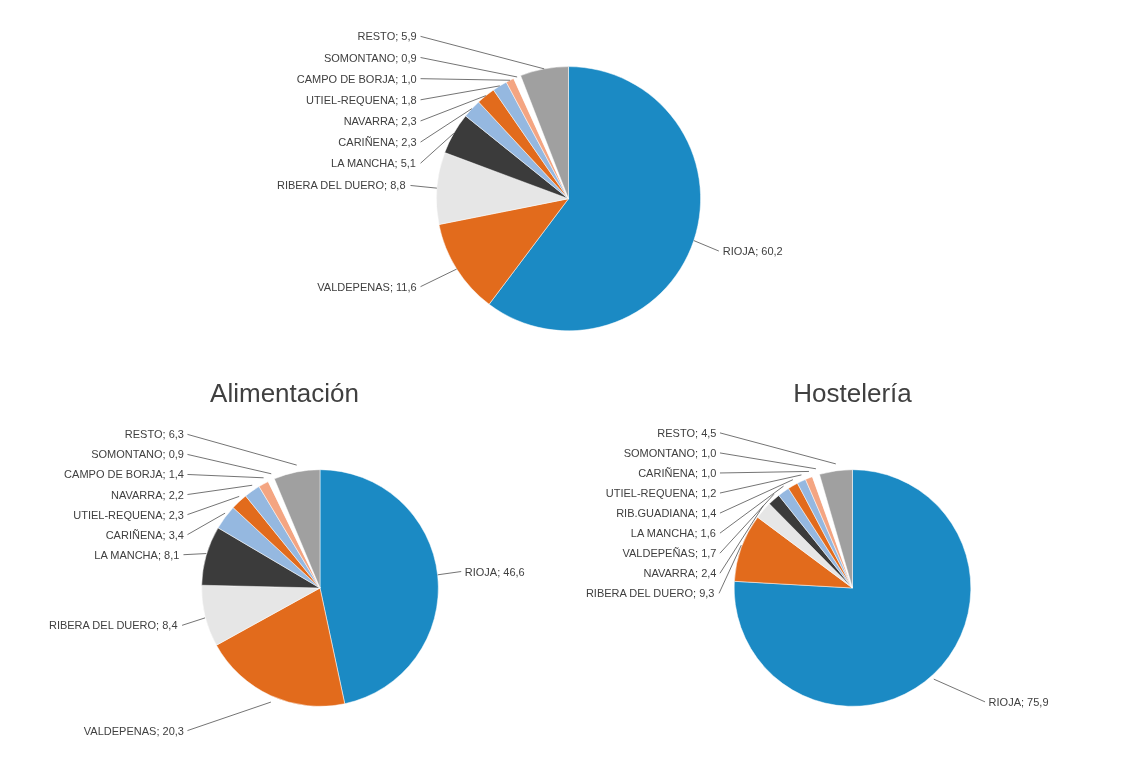 The width and height of the screenshot is (1136, 763). What do you see at coordinates (494, 571) in the screenshot?
I see `slice-label: RIOJA; 46,6` at bounding box center [494, 571].